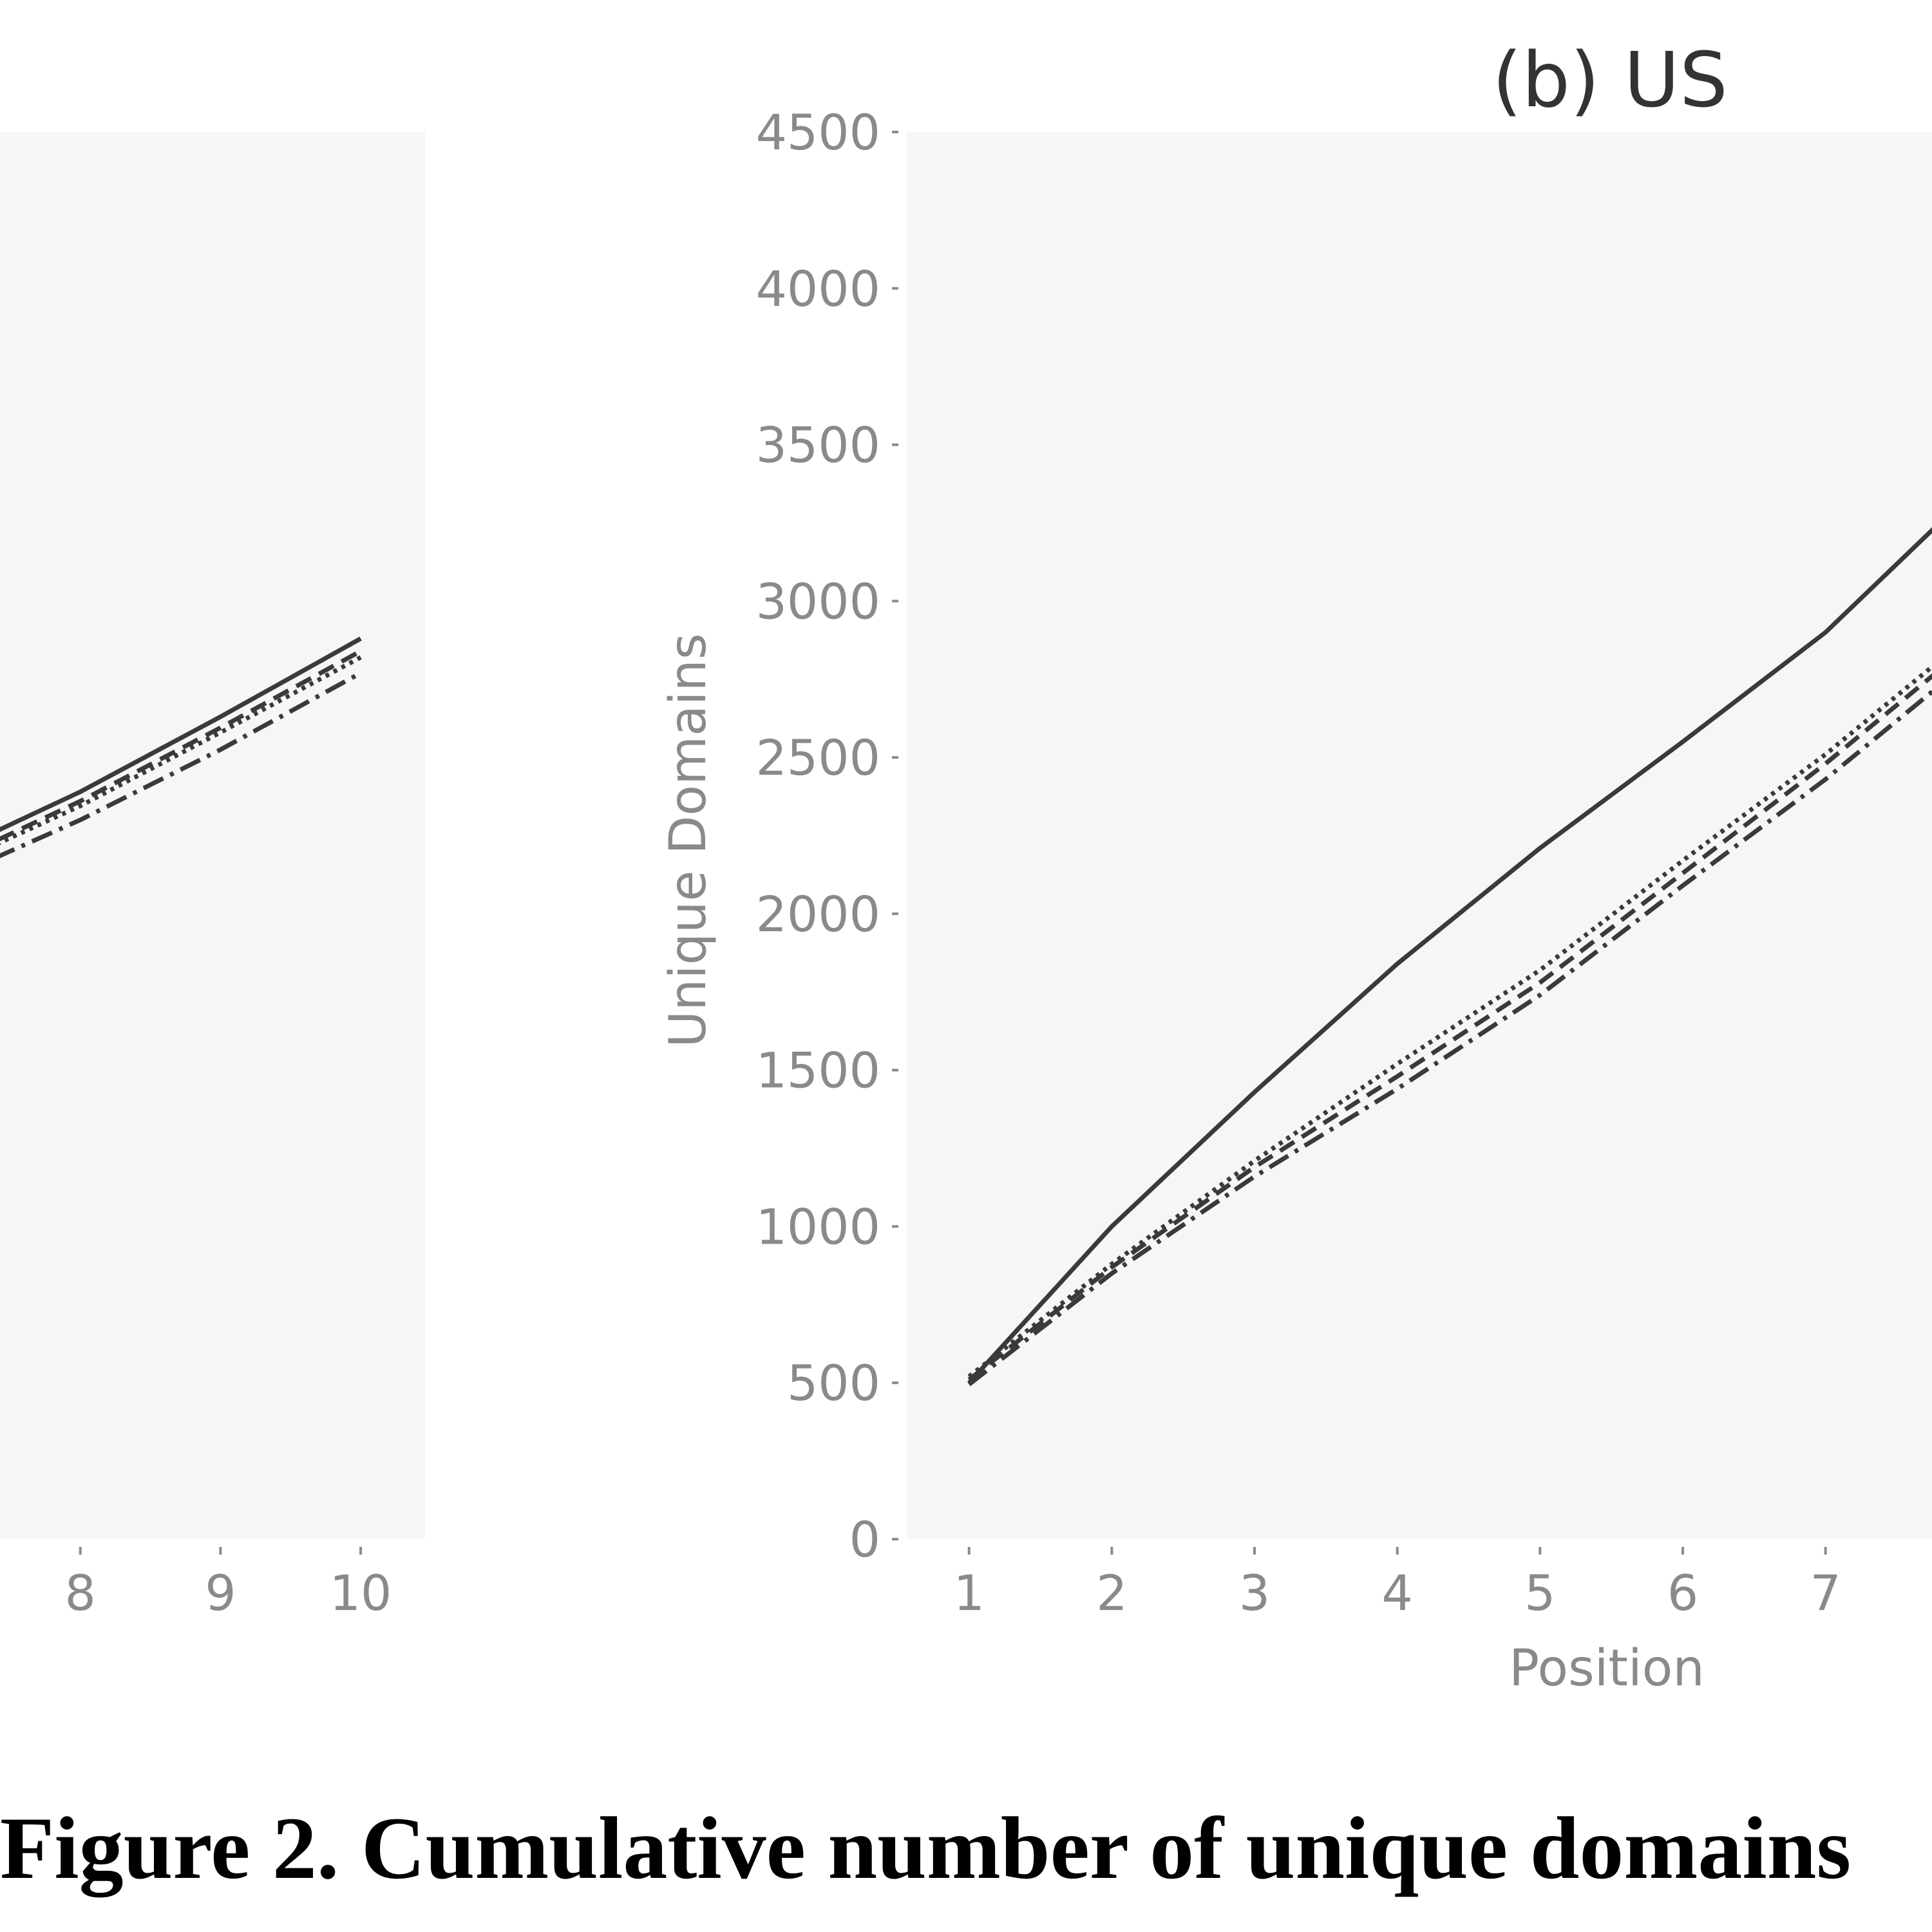 The width and height of the screenshot is (1932, 1932). What do you see at coordinates (1254, 1593) in the screenshot?
I see `x-tick-label: 3` at bounding box center [1254, 1593].